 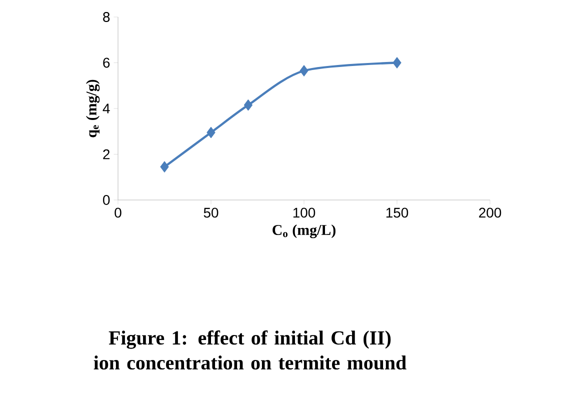 I want to click on x-tick-label: 0, so click(x=118, y=213).